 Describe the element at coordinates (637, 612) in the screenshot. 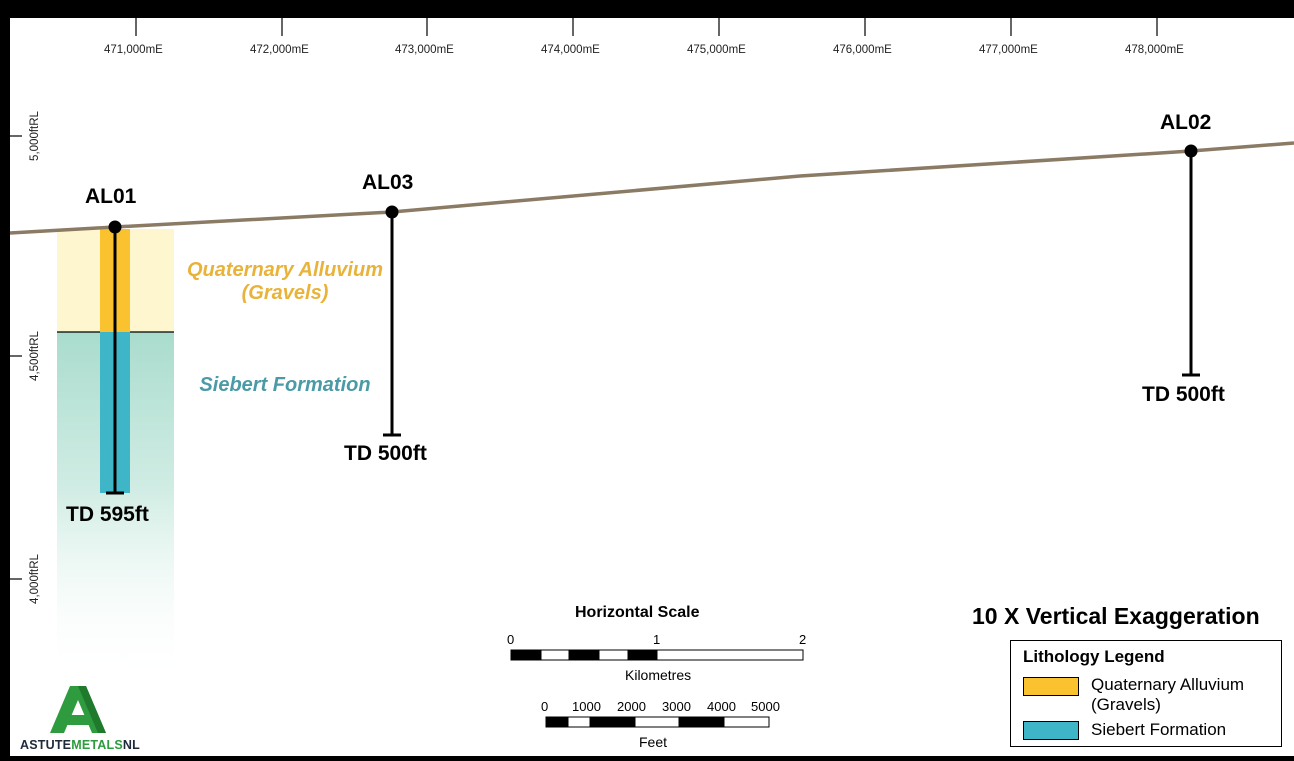

I see `horizontal-scale-title: Horizontal Scale` at that location.